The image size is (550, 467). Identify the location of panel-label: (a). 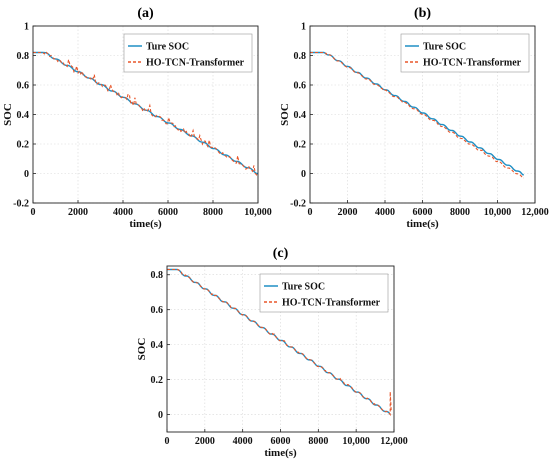
(145, 13).